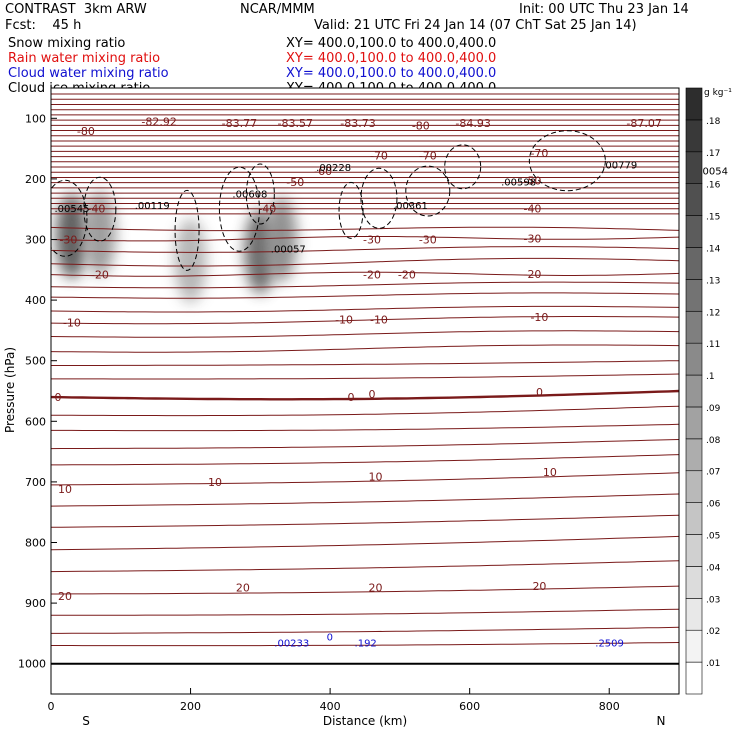 Image resolution: width=740 pixels, height=740 pixels. Describe the element at coordinates (323, 171) in the screenshot. I see `isotherm-label: -60` at that location.